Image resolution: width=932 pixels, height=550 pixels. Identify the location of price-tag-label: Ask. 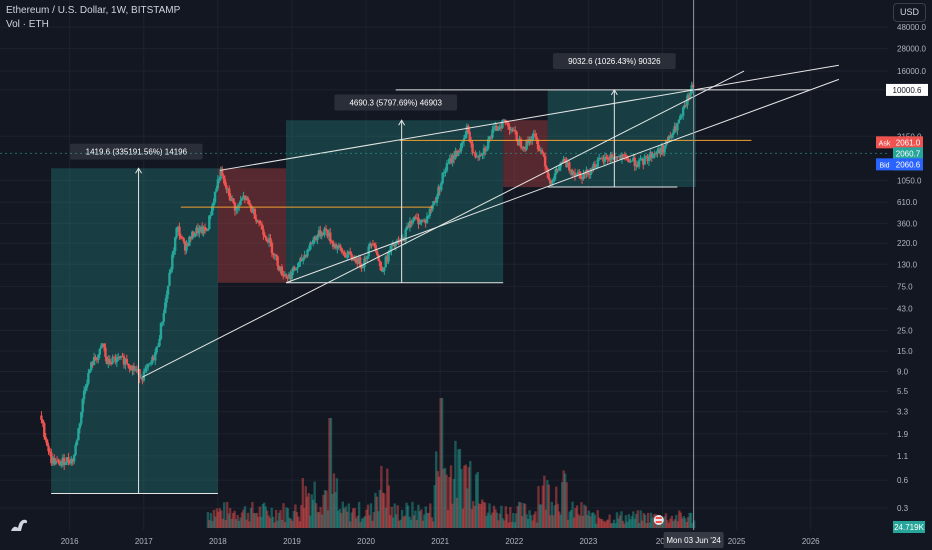
(885, 143).